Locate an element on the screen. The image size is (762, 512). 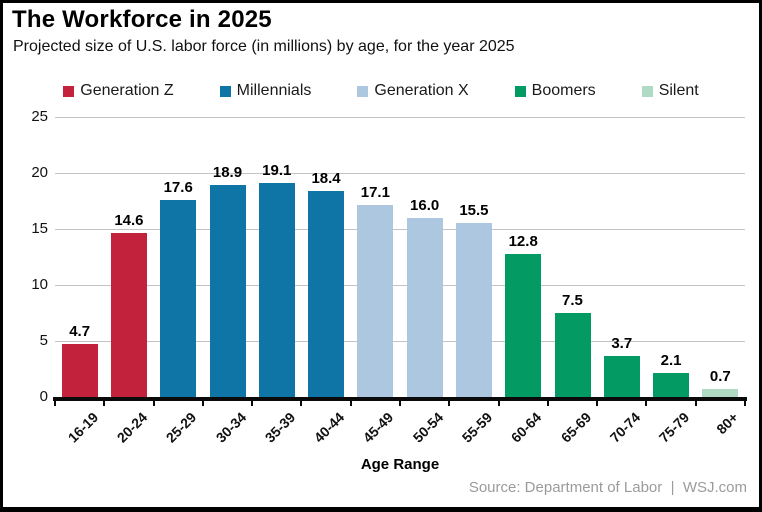
bar-value-label: 18.9 is located at coordinates (227, 173).